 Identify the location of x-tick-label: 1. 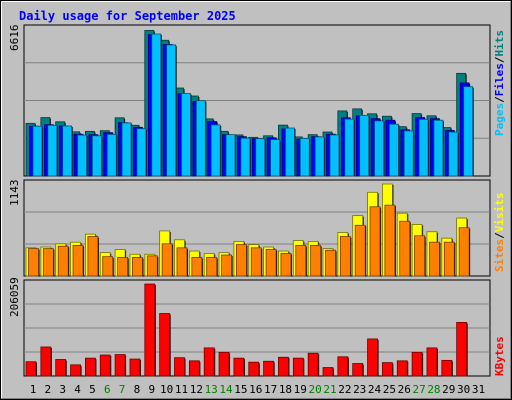
(33, 389).